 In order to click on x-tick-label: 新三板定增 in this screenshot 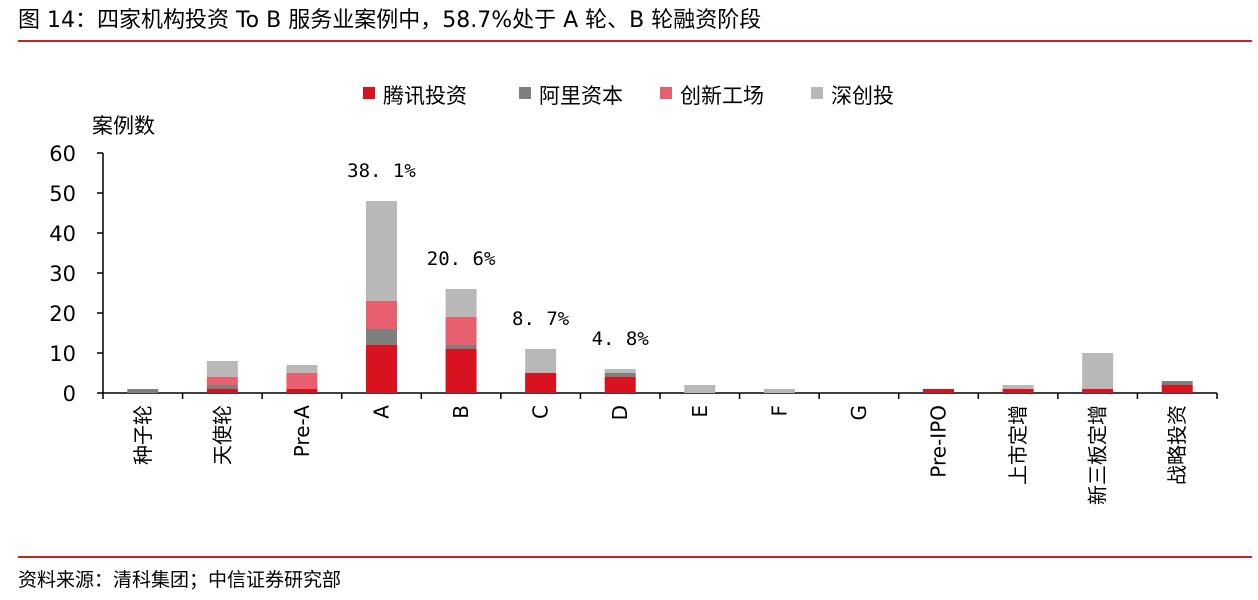, I will do `click(1098, 455)`.